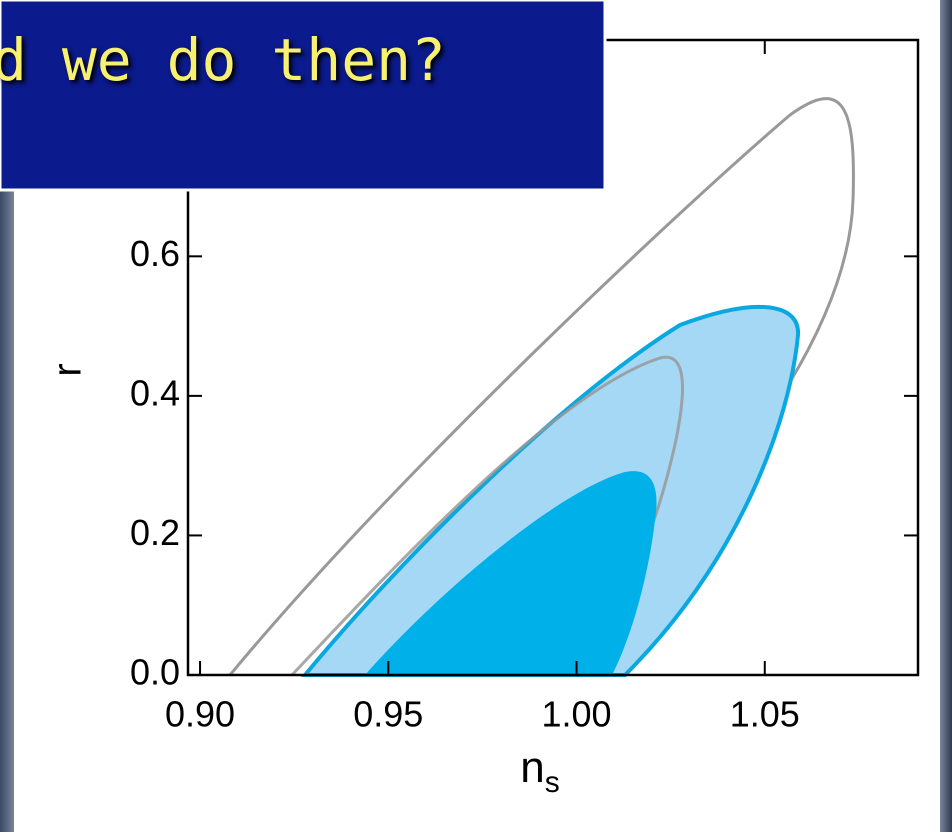  Describe the element at coordinates (532, 767) in the screenshot. I see `x-axis-label-main: n` at that location.